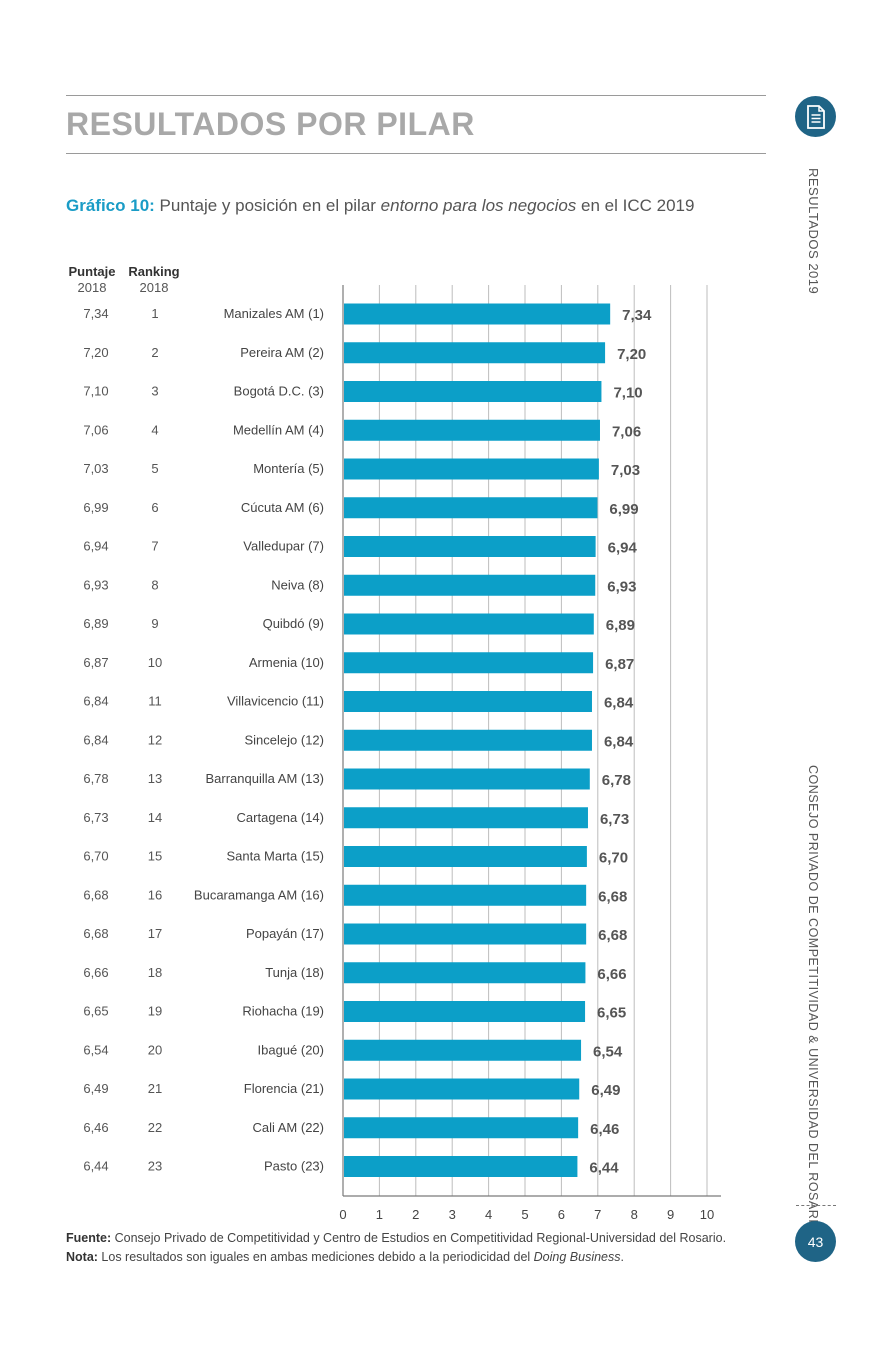 The height and width of the screenshot is (1359, 894). What do you see at coordinates (154, 313) in the screenshot?
I see `ranking-2018-cell: 1` at bounding box center [154, 313].